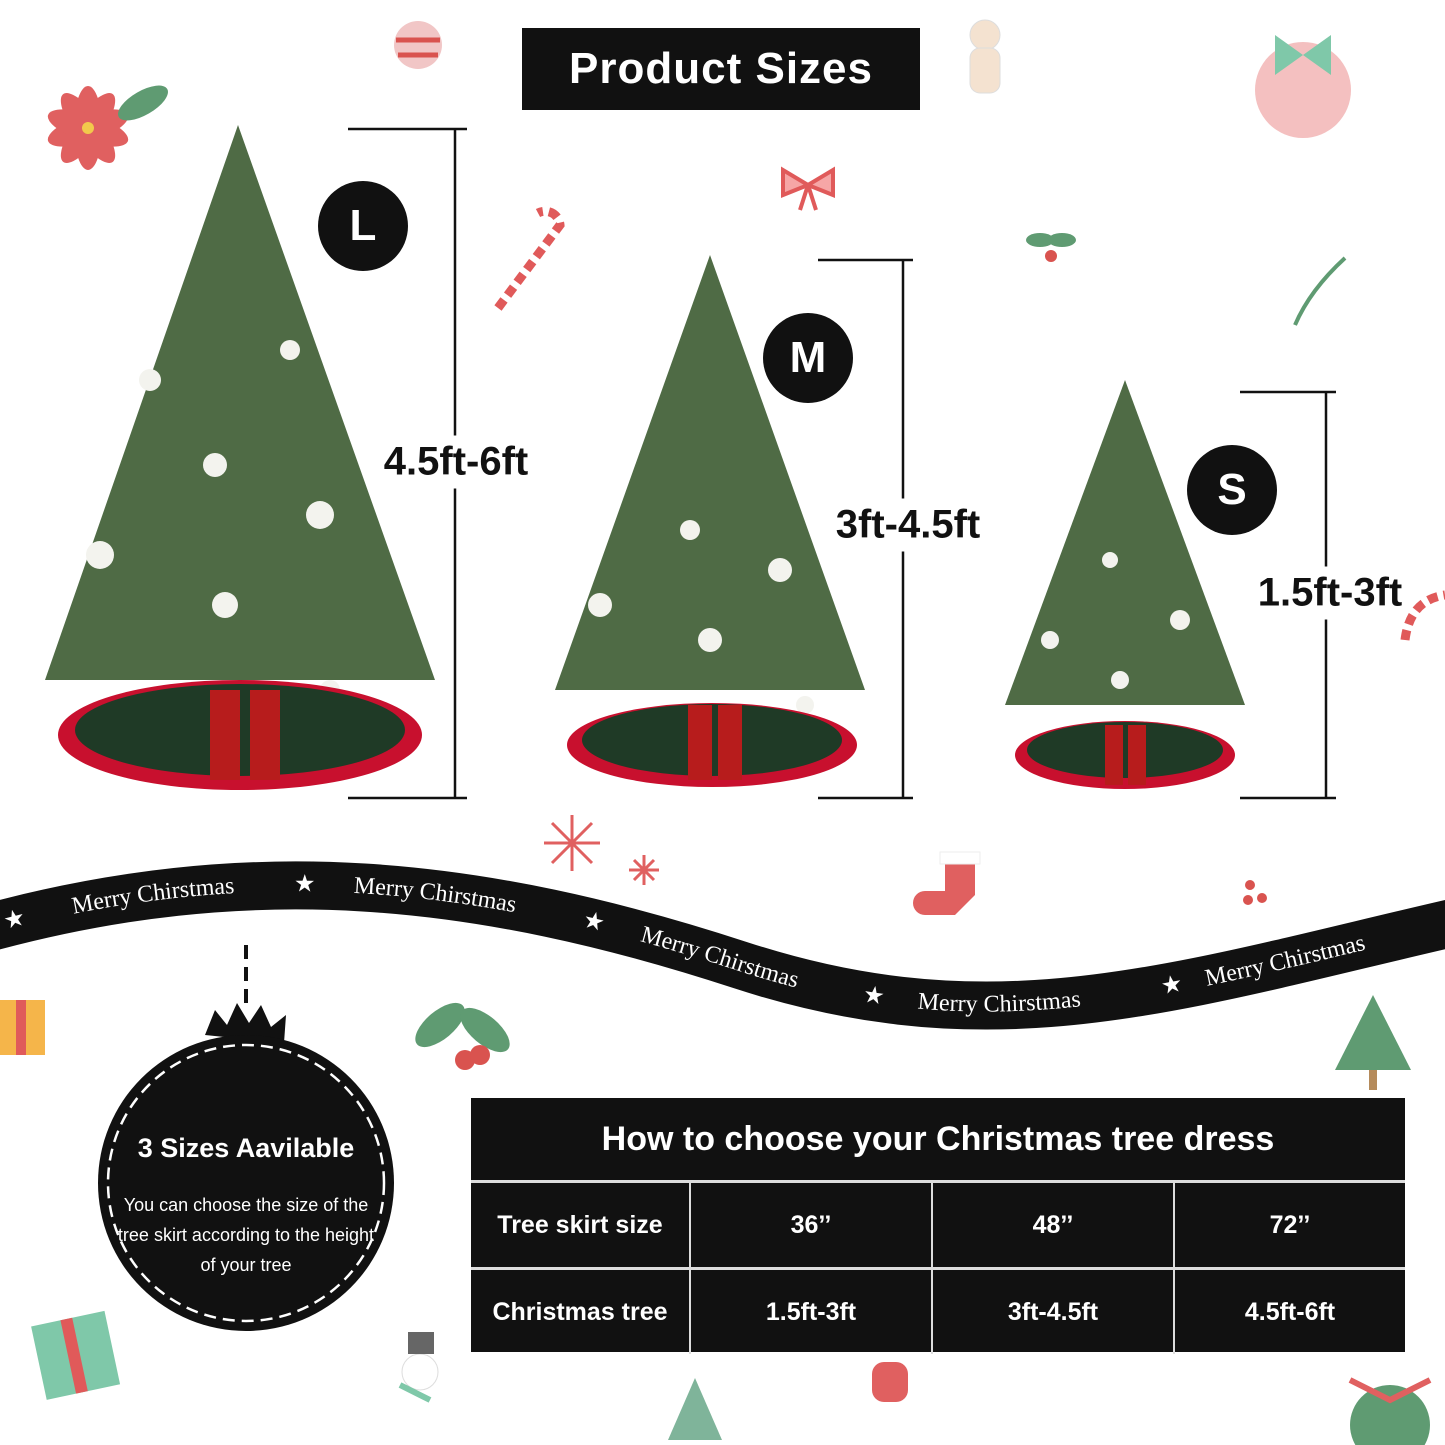 This screenshot has height=1445, width=1445. What do you see at coordinates (1052, 1225) in the screenshot?
I see `table-cell: 48’’` at bounding box center [1052, 1225].